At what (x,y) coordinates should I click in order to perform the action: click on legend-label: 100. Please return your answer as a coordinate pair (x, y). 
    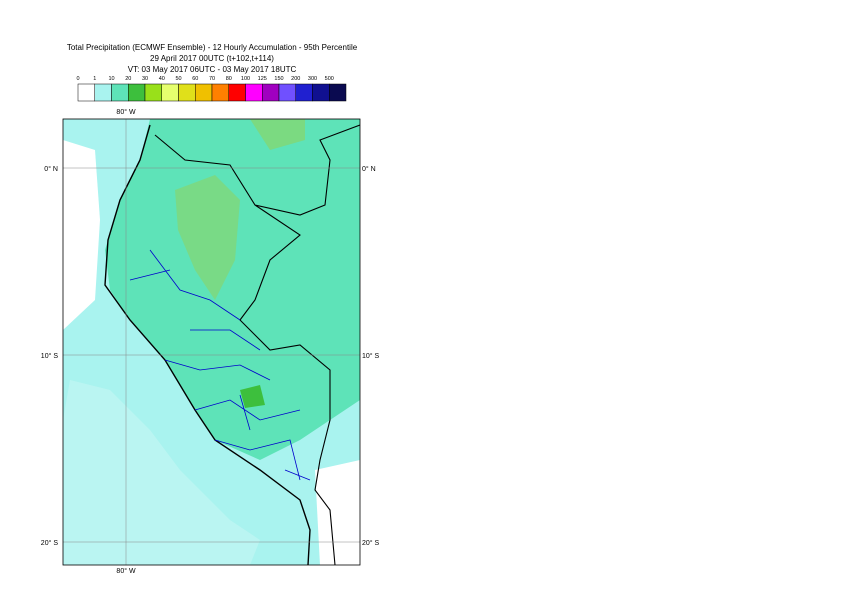
    Looking at the image, I should click on (245, 79).